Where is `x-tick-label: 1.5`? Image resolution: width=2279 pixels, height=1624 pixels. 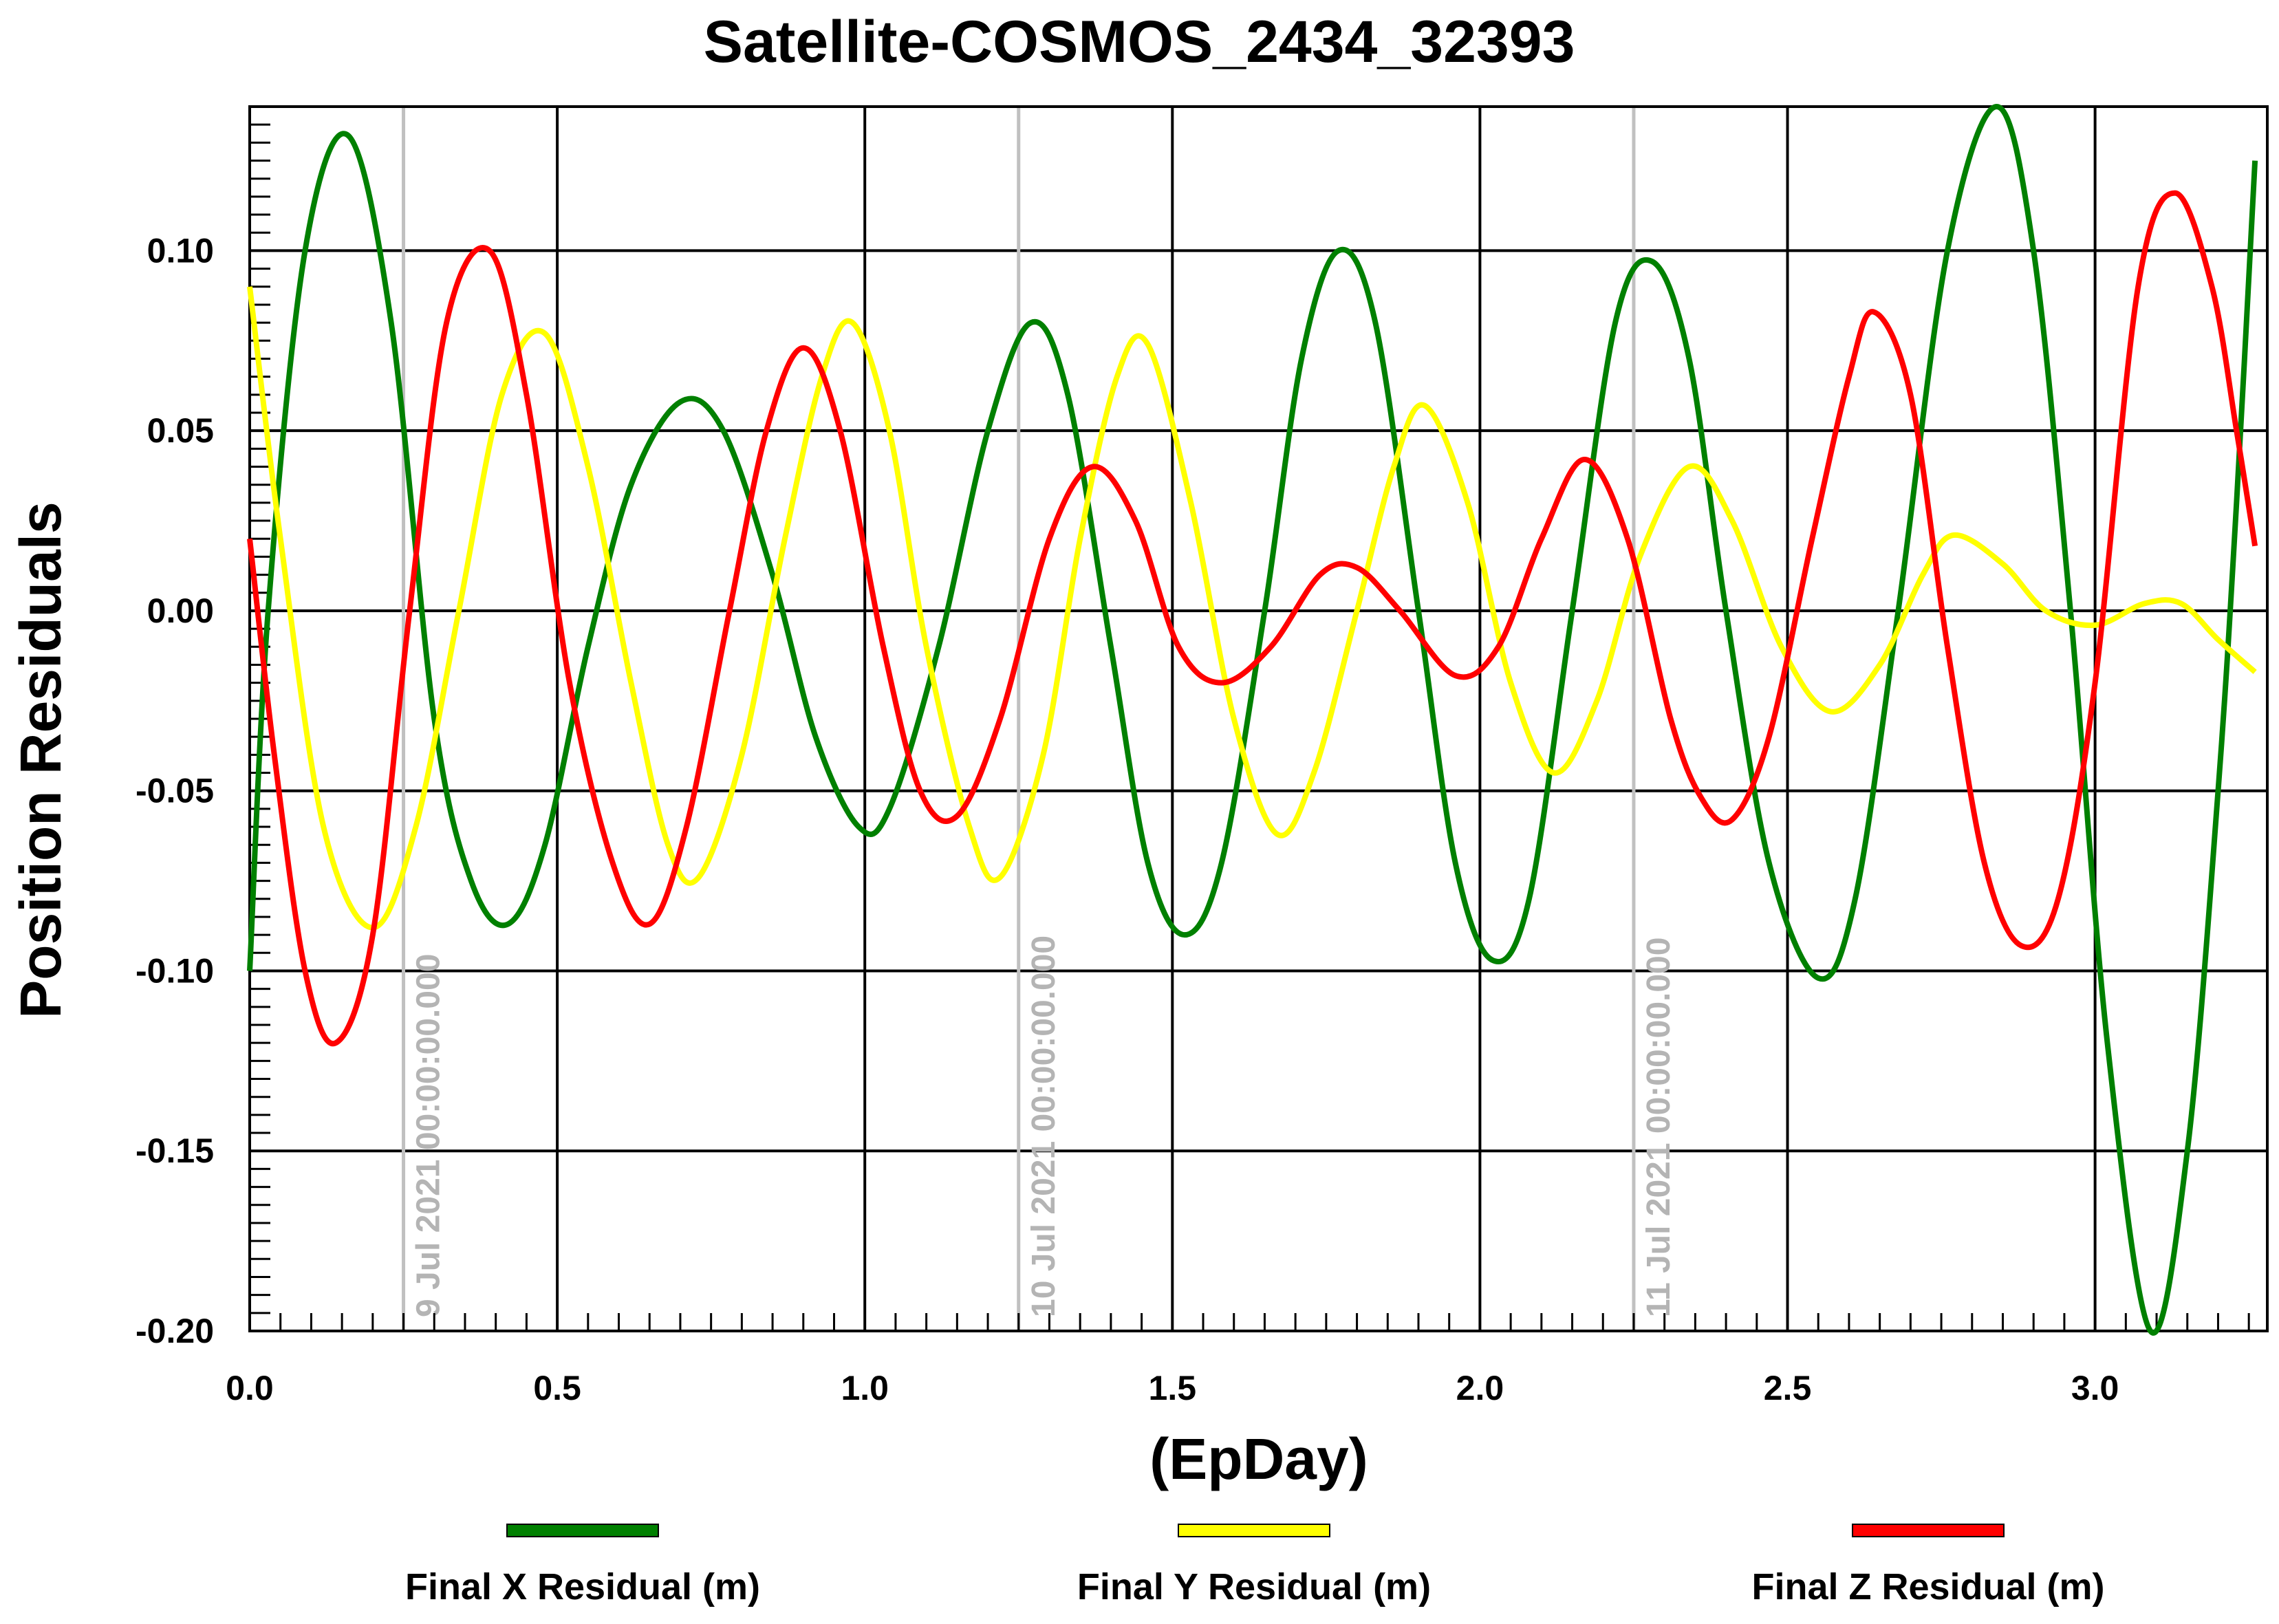 x-tick-label: 1.5 is located at coordinates (1173, 1388).